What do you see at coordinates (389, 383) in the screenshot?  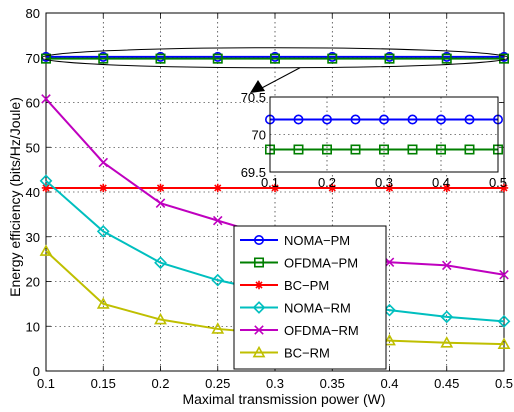 I see `x-tick-label: 0.4` at bounding box center [389, 383].